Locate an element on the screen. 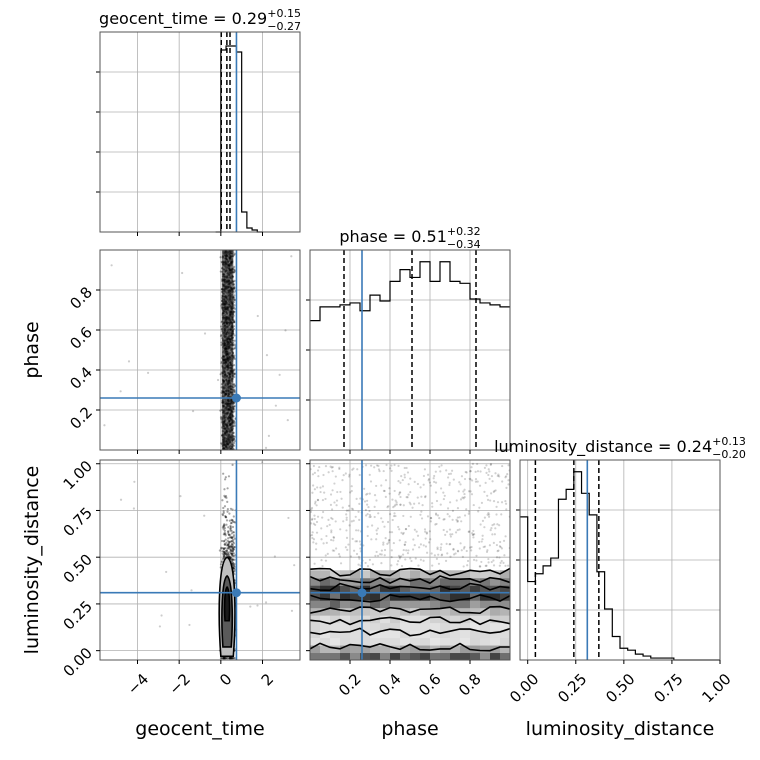  title-minus: −0.34 is located at coordinates (464, 244).